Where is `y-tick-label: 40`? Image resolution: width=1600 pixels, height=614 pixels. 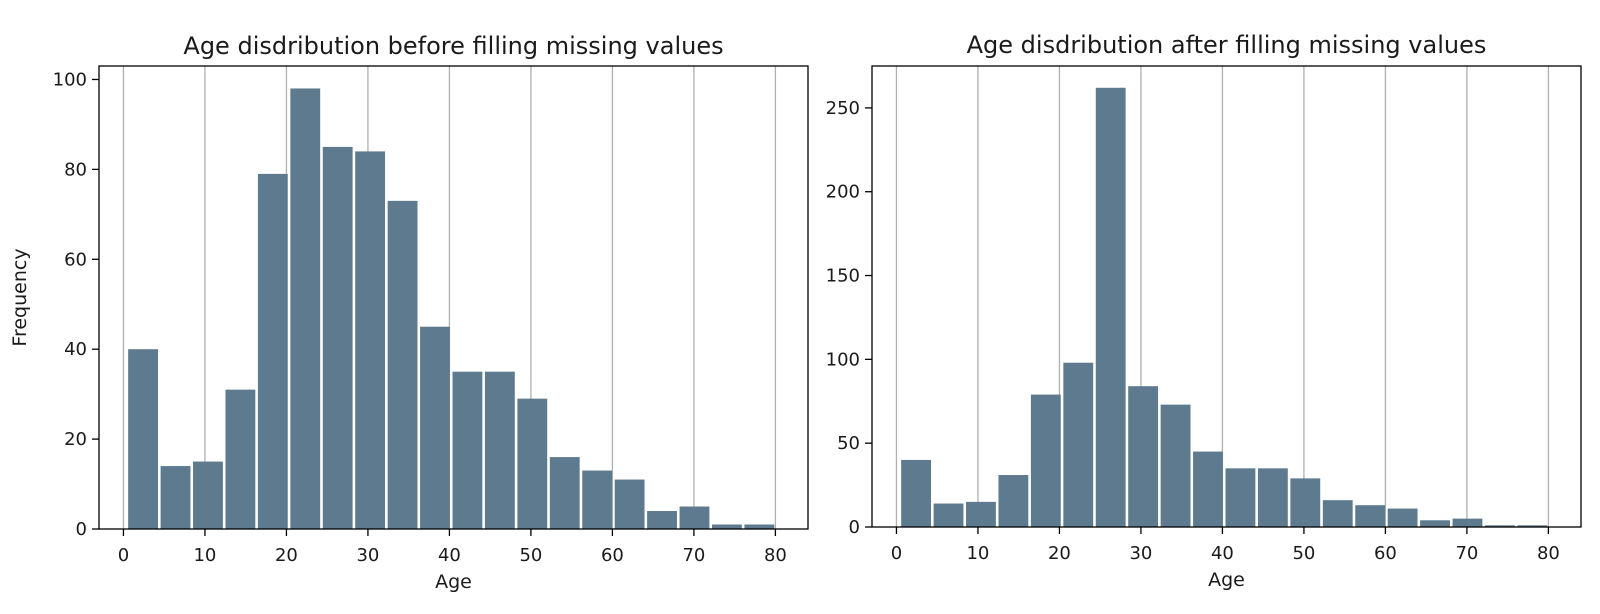
y-tick-label: 40 is located at coordinates (75, 349).